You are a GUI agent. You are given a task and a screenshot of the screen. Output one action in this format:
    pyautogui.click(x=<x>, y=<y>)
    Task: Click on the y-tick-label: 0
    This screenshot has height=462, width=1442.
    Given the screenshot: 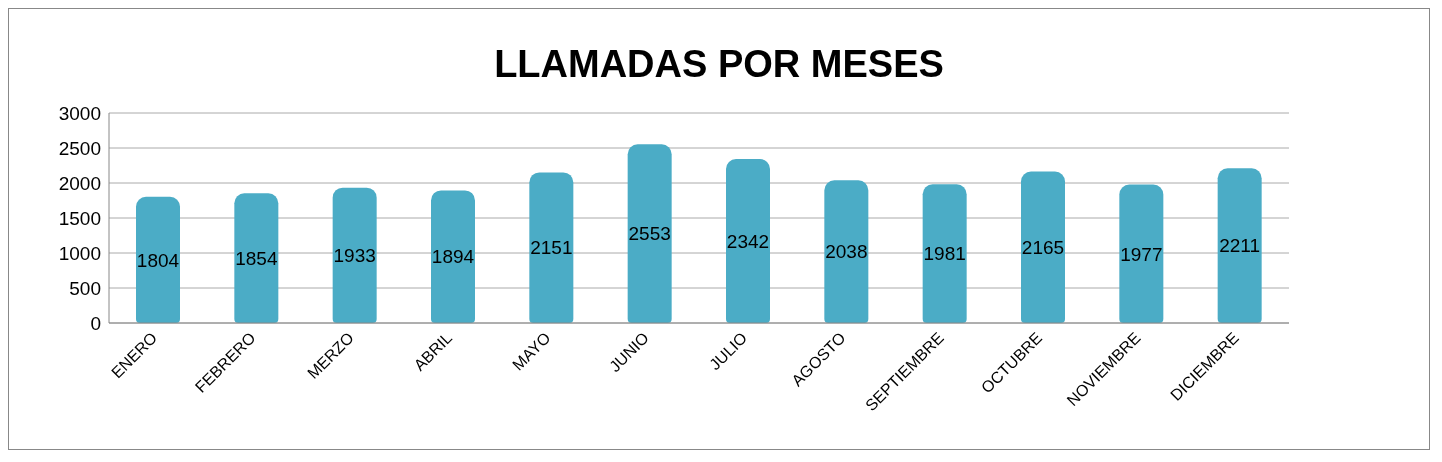 What is the action you would take?
    pyautogui.click(x=95, y=323)
    